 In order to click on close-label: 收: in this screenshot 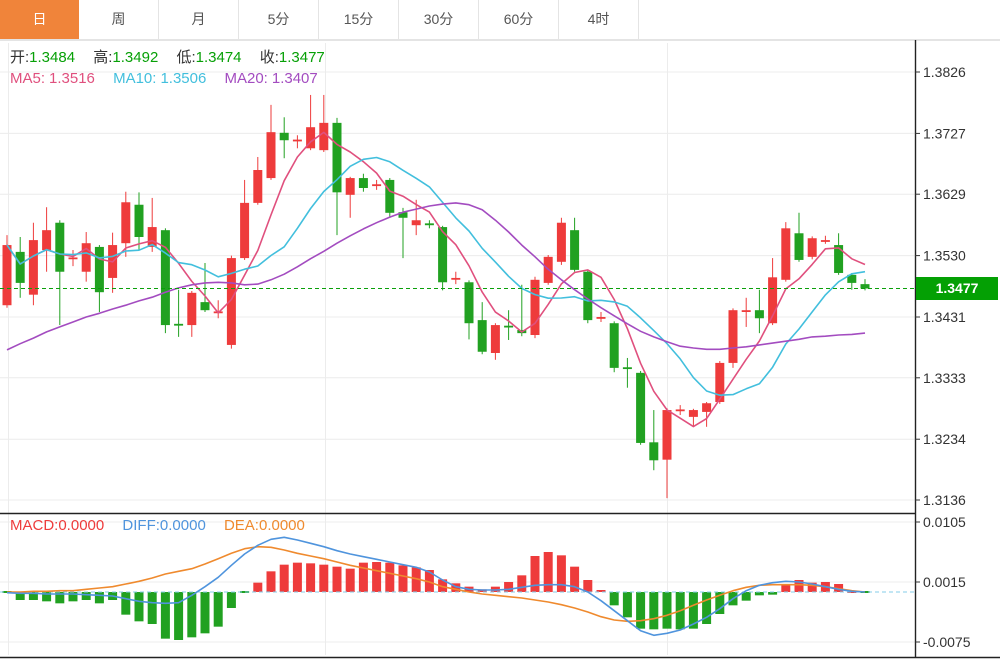, I will do `click(269, 57)`.